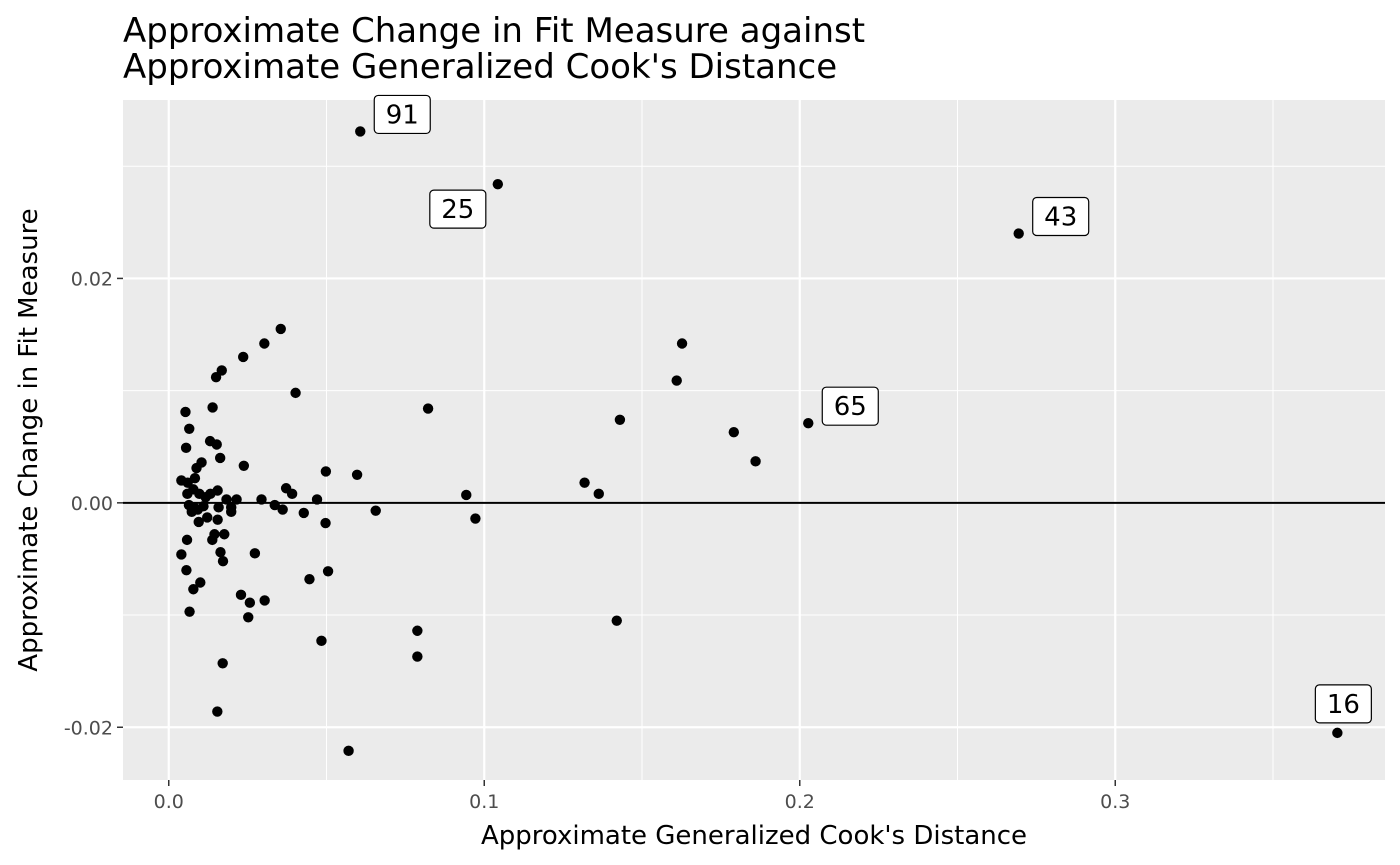 This screenshot has height=865, width=1400. What do you see at coordinates (480, 67) in the screenshot?
I see `chart-title-line-2: Approximate Generalized Cook's Distance` at bounding box center [480, 67].